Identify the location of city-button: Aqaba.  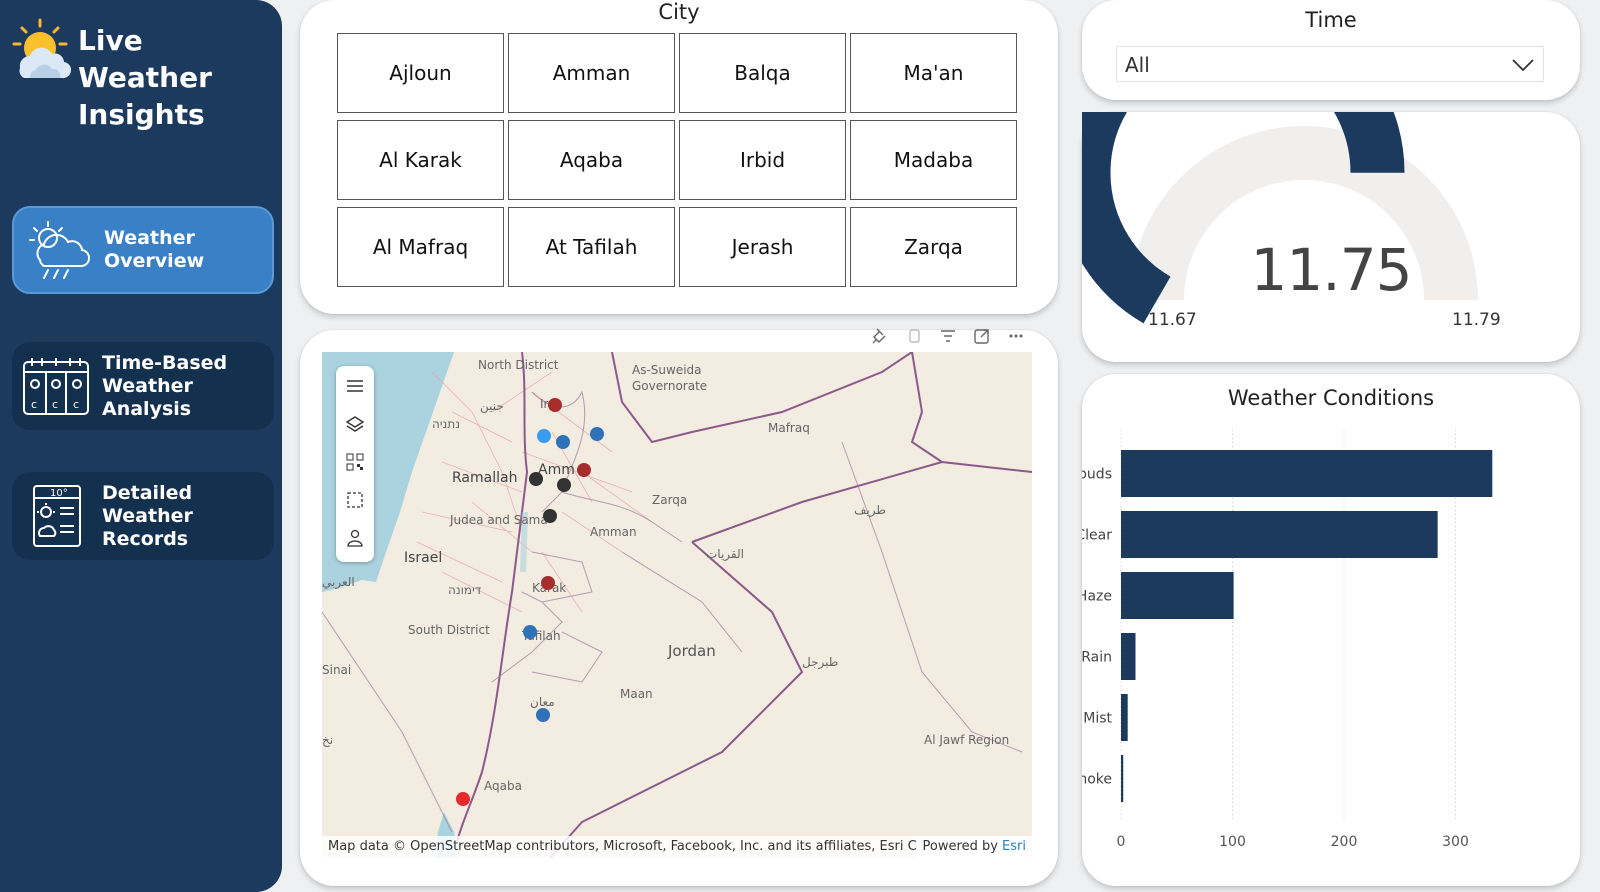
(591, 160).